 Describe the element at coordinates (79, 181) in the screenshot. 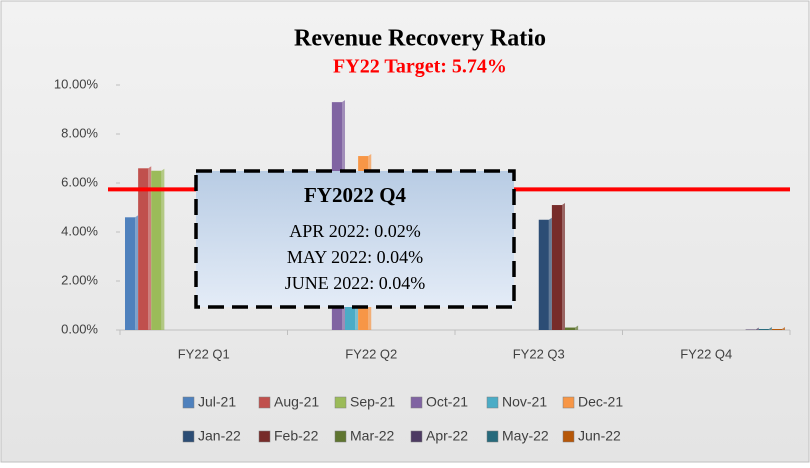

I see `y-tick-label: 6.00%` at that location.